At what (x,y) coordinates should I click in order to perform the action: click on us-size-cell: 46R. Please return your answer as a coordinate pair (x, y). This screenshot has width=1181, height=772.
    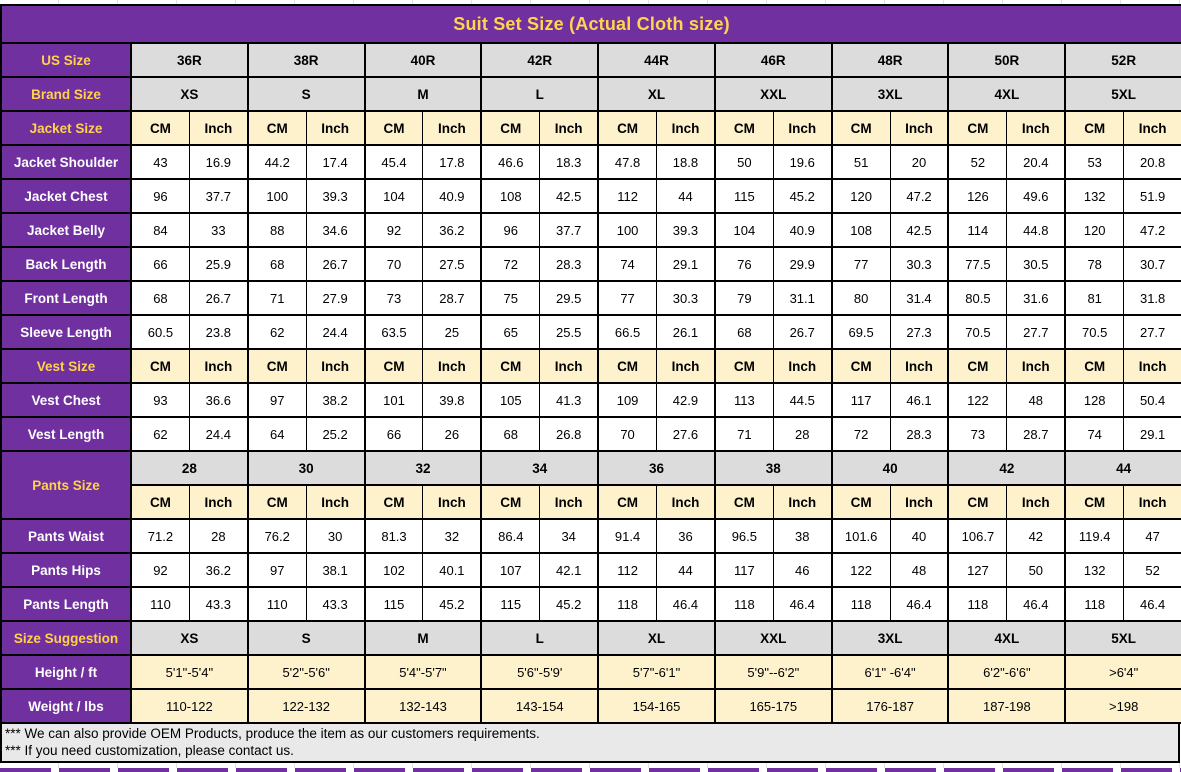
    Looking at the image, I should click on (773, 60).